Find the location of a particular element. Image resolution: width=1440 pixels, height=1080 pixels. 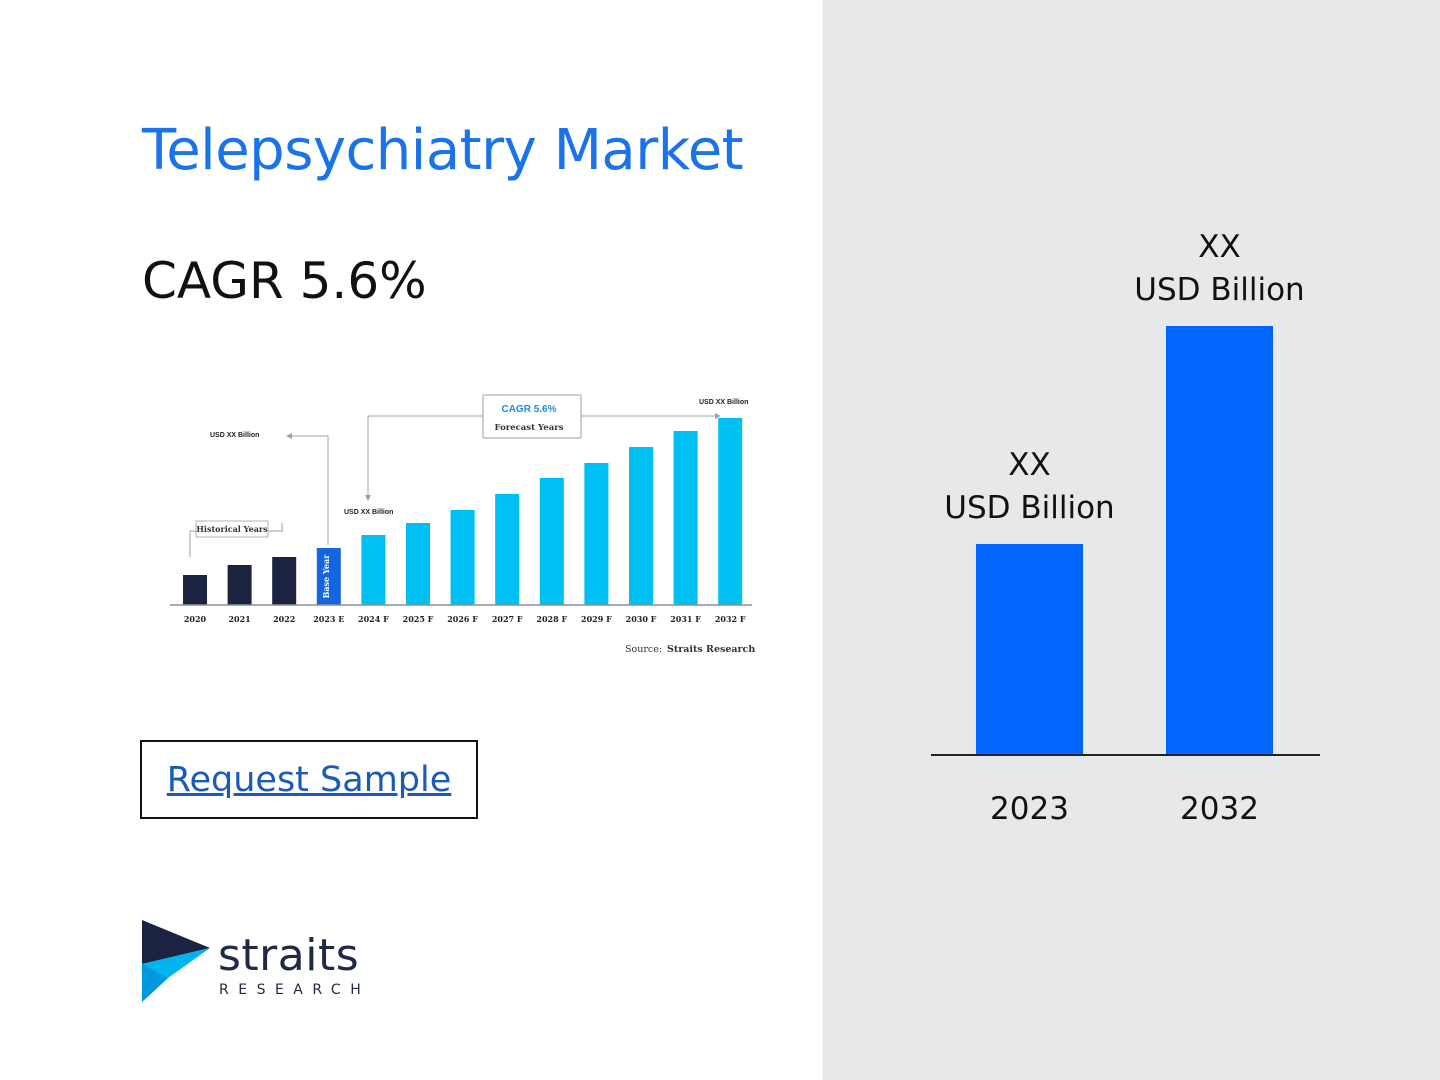

mini-tick-label: 2020 is located at coordinates (195, 619).